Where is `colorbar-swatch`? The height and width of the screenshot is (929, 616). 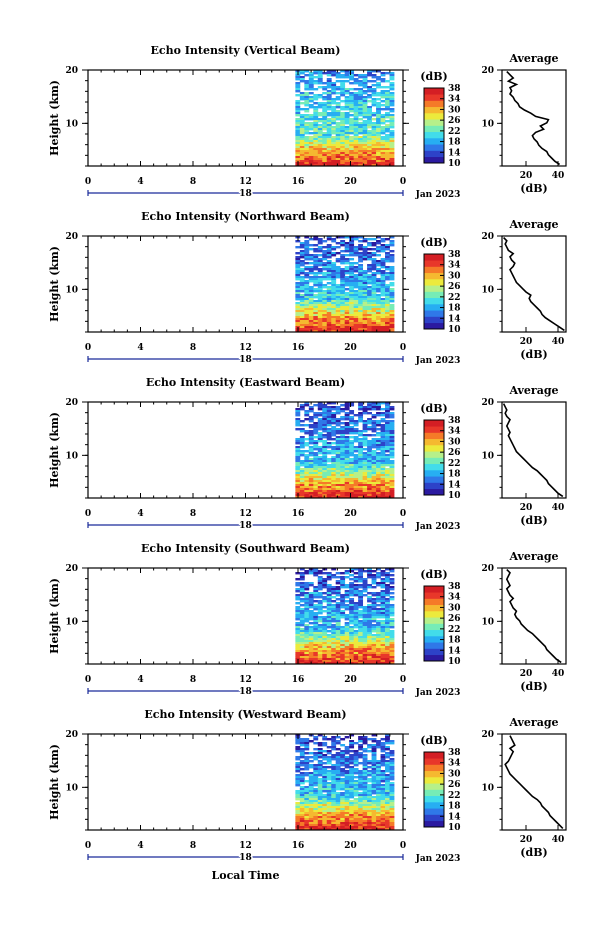
colorbar-swatch is located at coordinates (434, 595).